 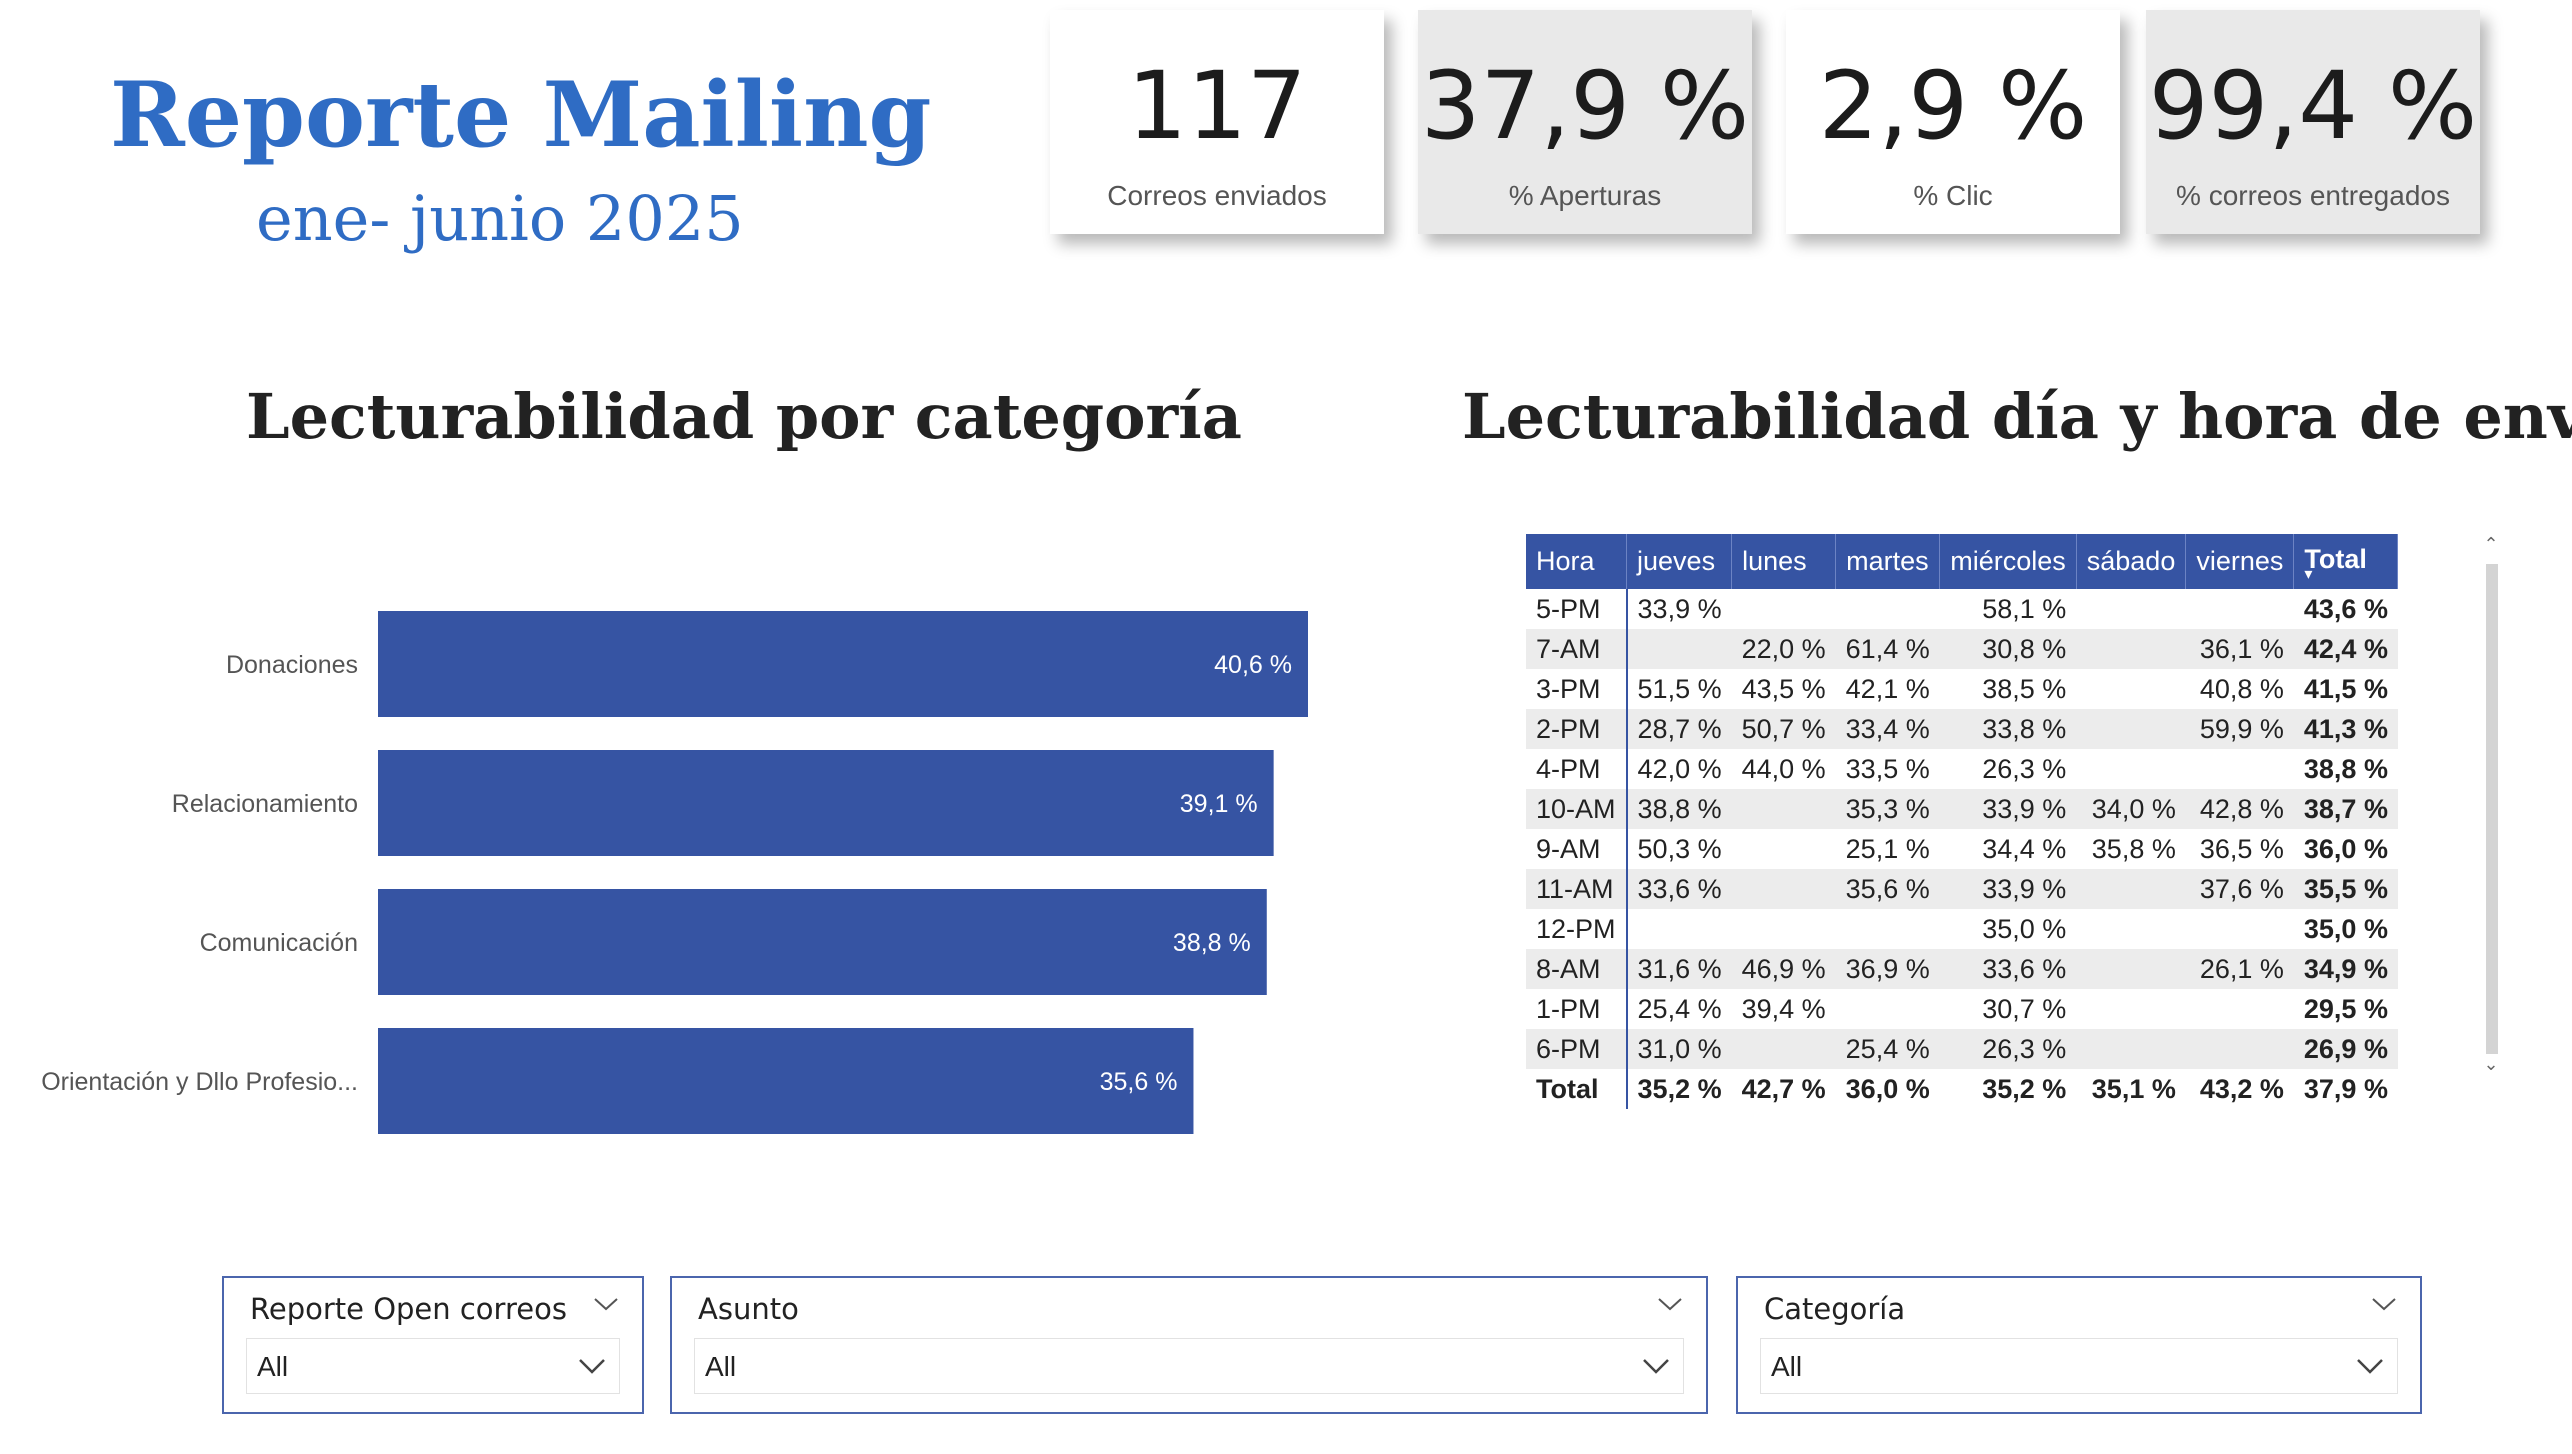 I want to click on column-header: Hora, so click(x=1577, y=561).